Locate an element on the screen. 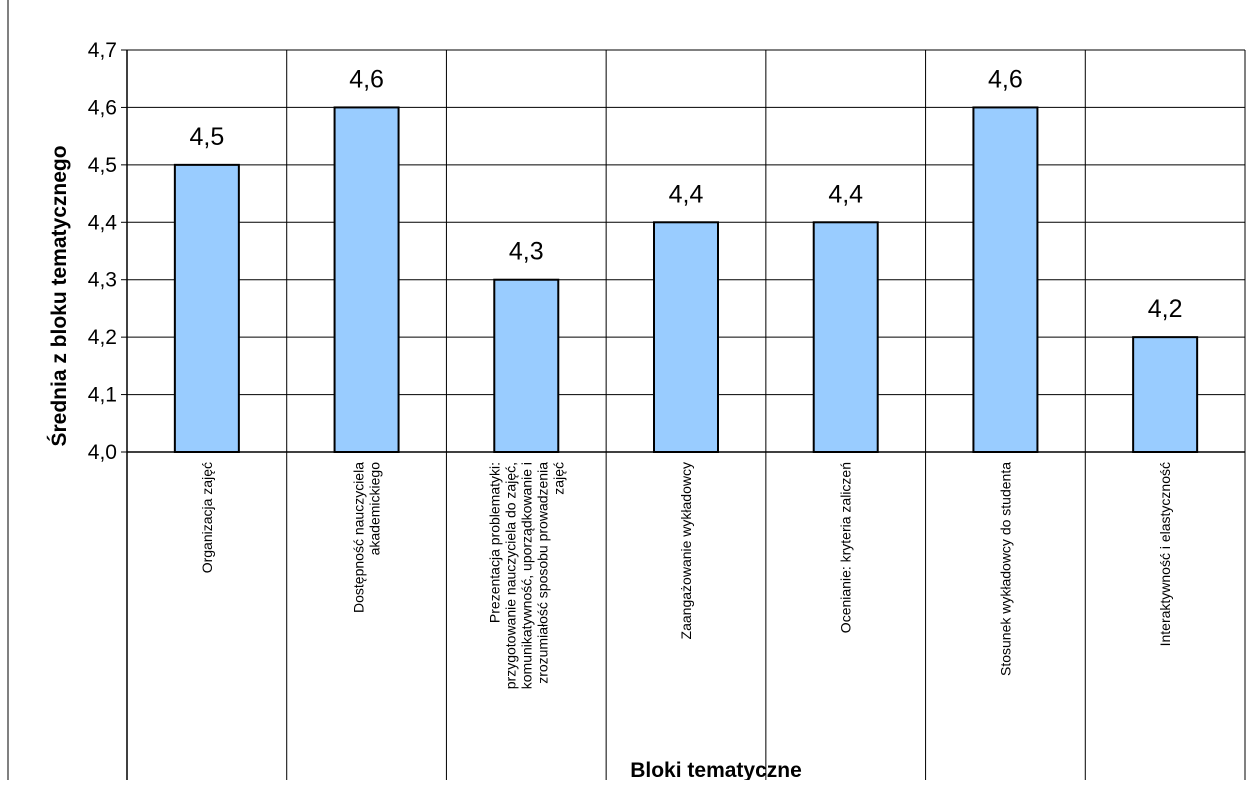 This screenshot has height=785, width=1255. y-tick-label: 4,6 is located at coordinates (102, 107).